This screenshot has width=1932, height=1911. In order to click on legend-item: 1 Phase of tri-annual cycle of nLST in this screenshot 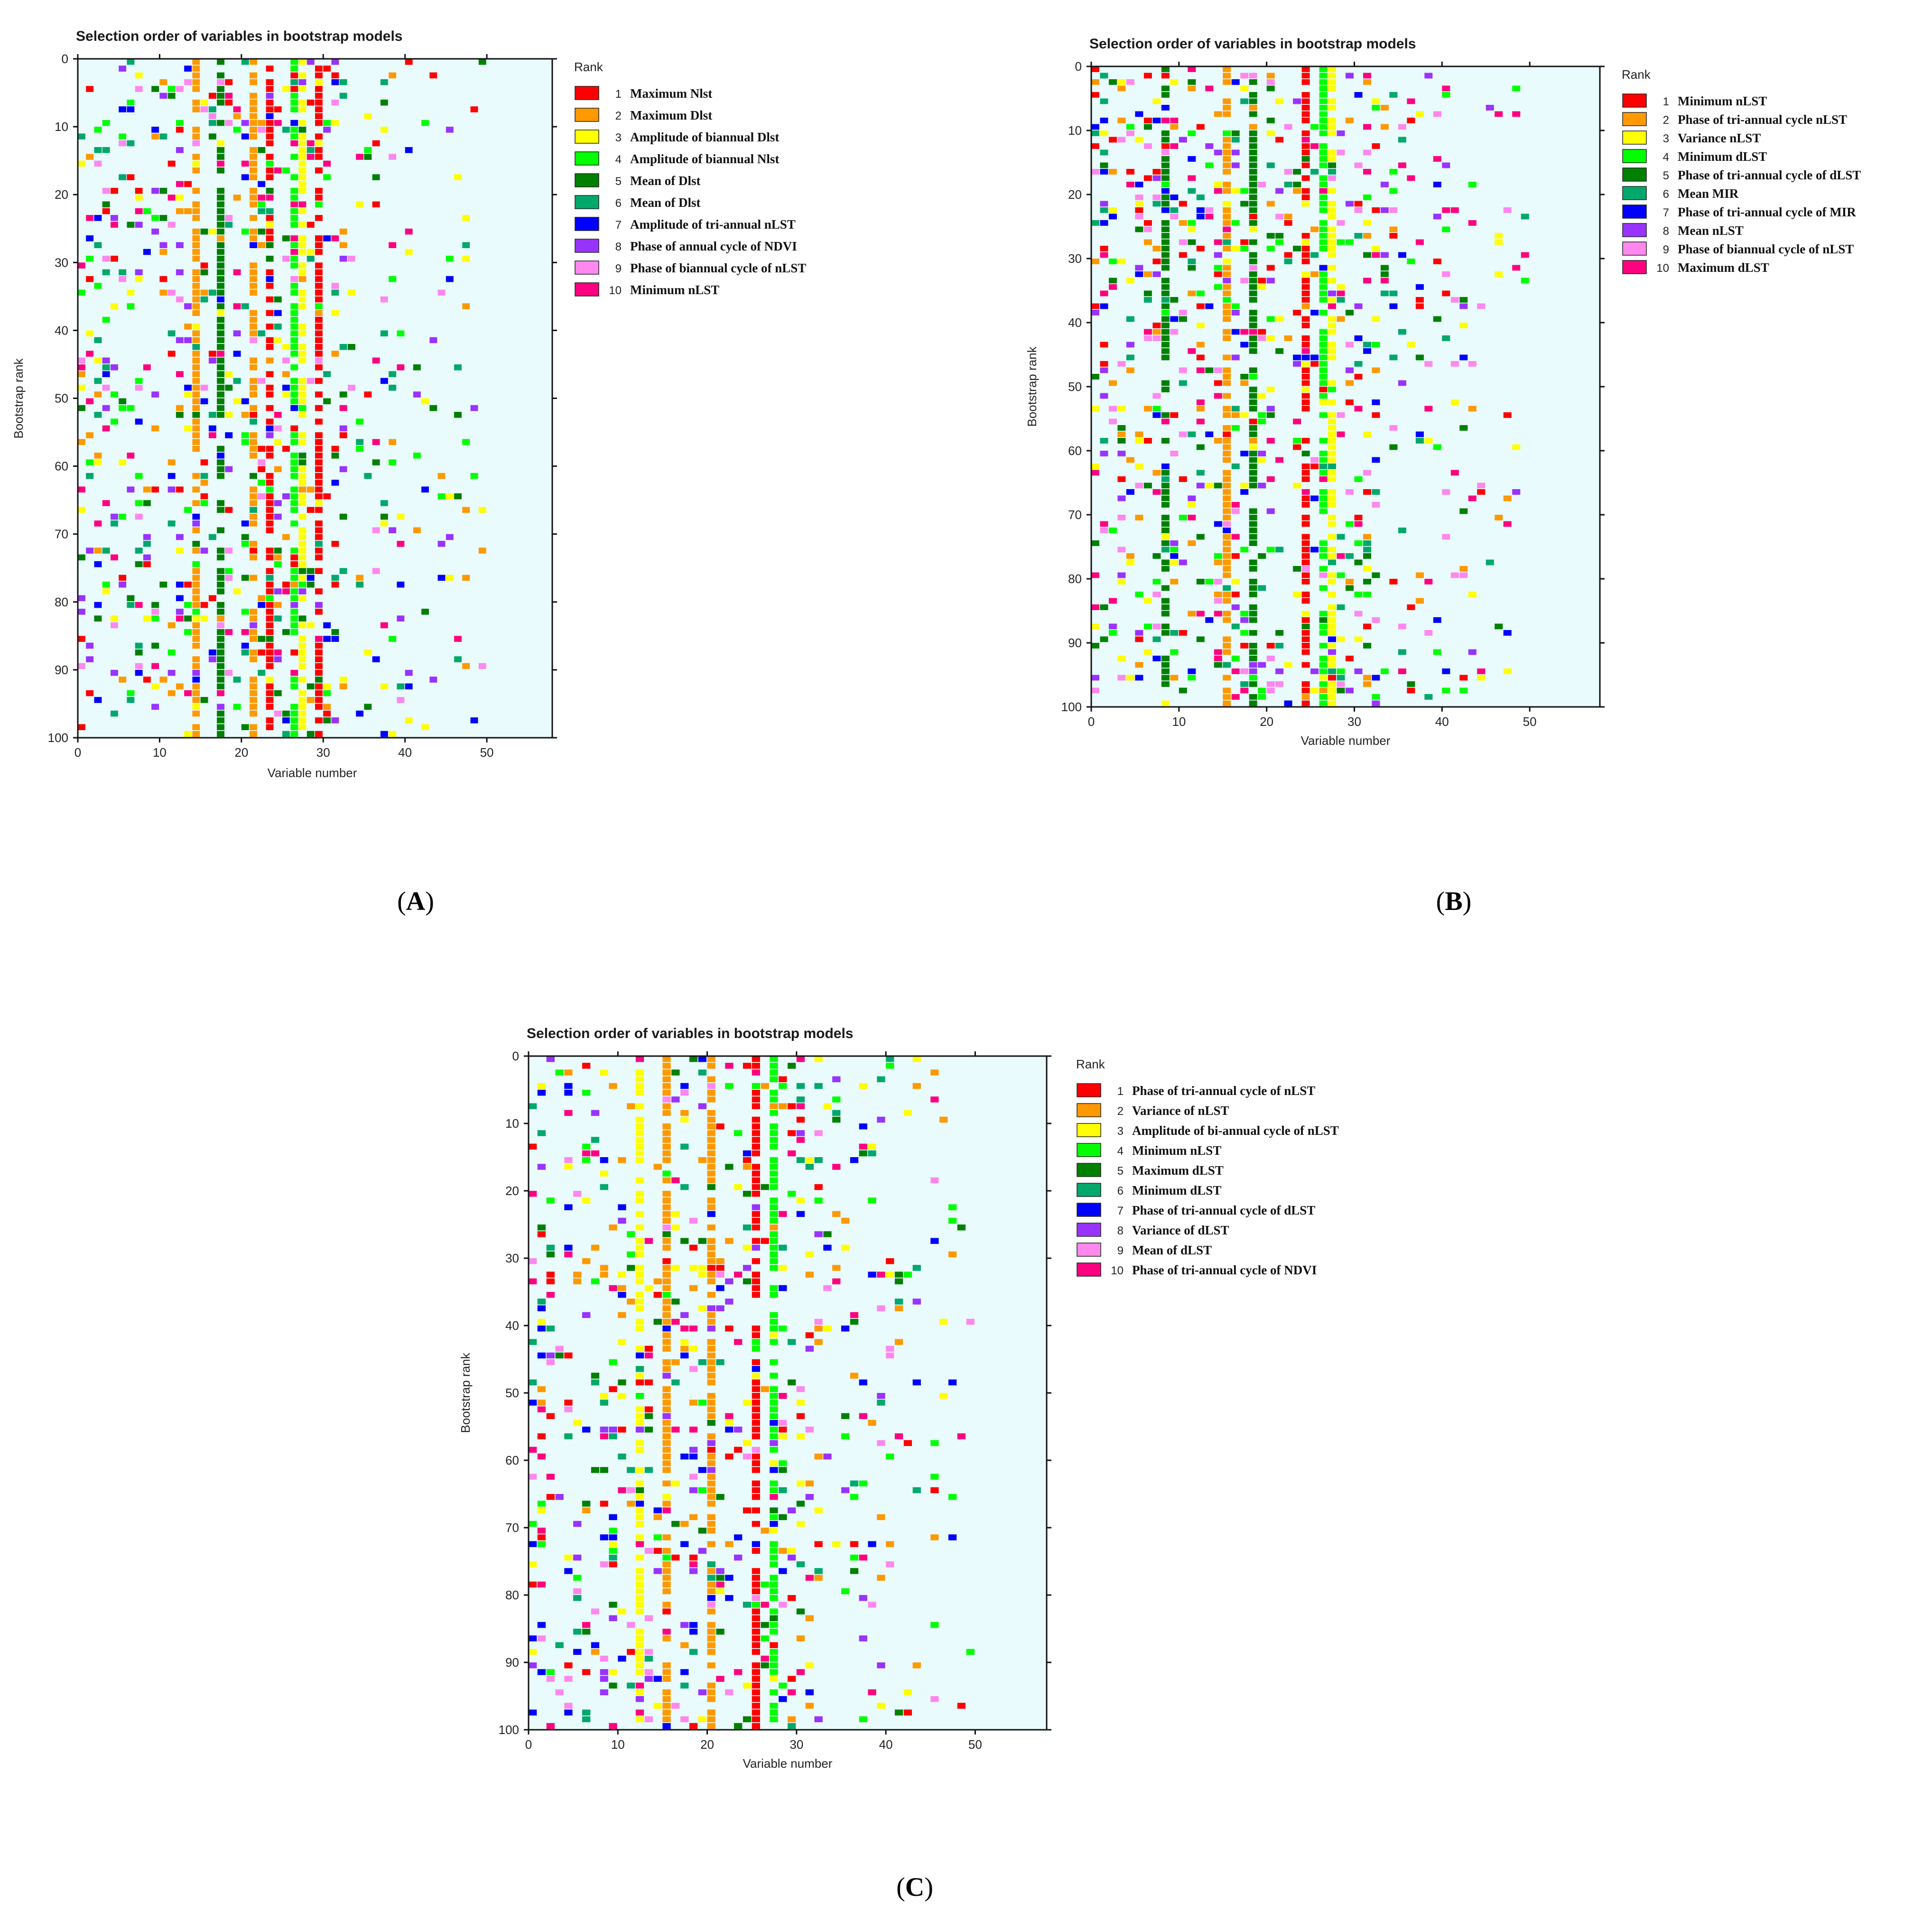, I will do `click(1196, 1090)`.